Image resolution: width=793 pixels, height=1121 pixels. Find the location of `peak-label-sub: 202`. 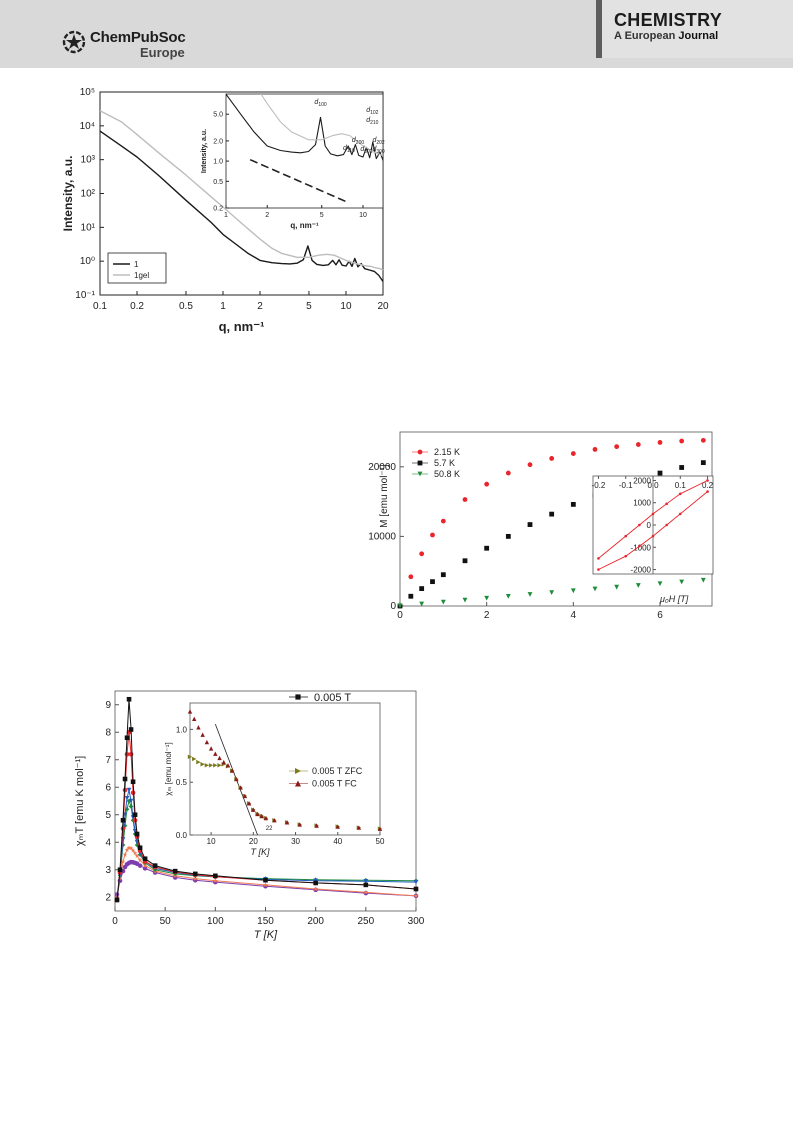

peak-label-sub: 202 is located at coordinates (380, 143).